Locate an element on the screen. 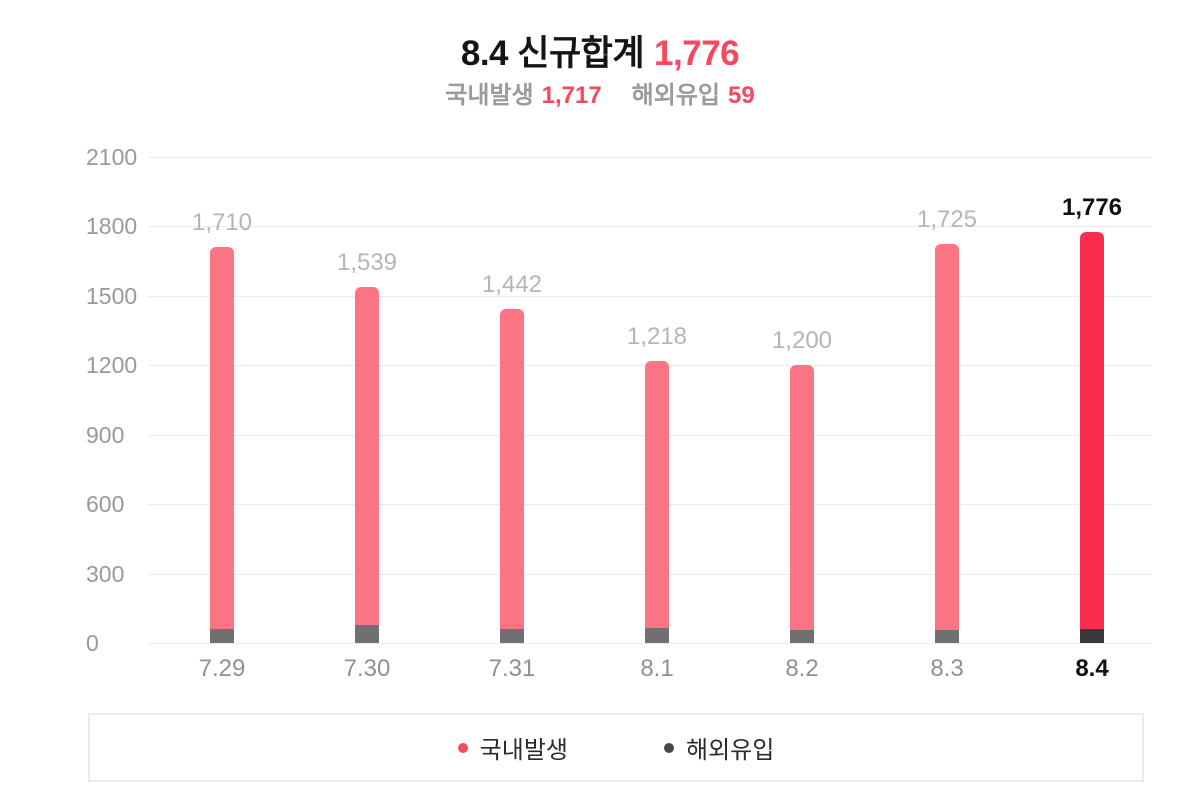  subtitle-domestic-label: 국내발생 is located at coordinates (489, 95).